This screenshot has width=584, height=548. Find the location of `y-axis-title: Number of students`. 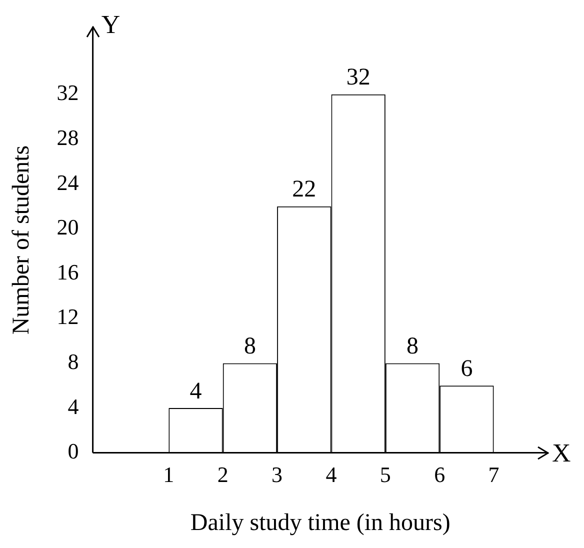

y-axis-title: Number of students is located at coordinates (21, 240).